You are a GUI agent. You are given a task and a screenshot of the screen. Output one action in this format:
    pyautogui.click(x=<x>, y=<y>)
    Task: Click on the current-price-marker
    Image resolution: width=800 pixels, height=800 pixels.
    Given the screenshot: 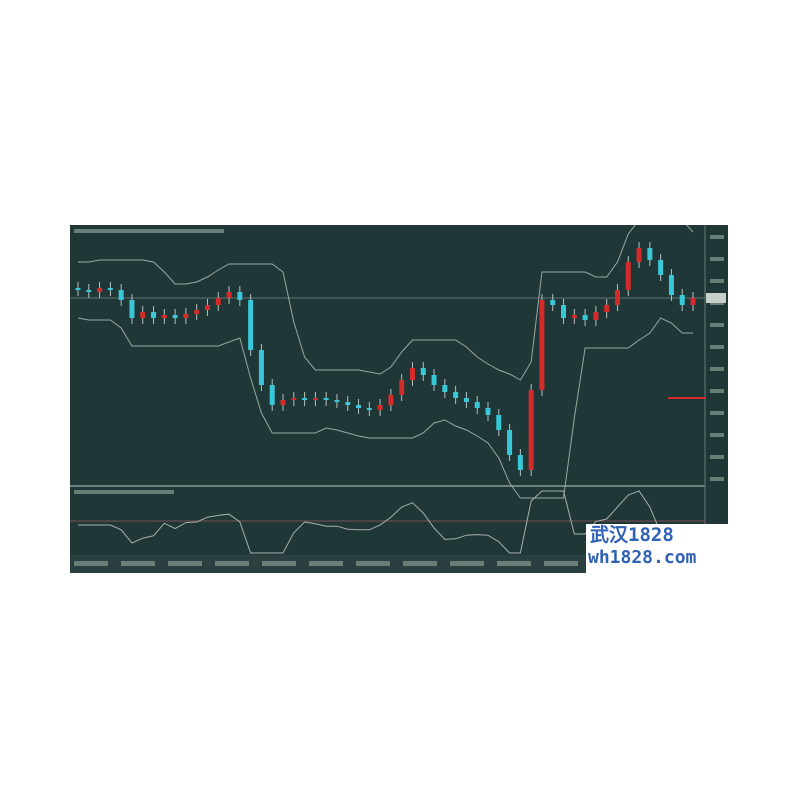 What is the action you would take?
    pyautogui.click(x=716, y=298)
    